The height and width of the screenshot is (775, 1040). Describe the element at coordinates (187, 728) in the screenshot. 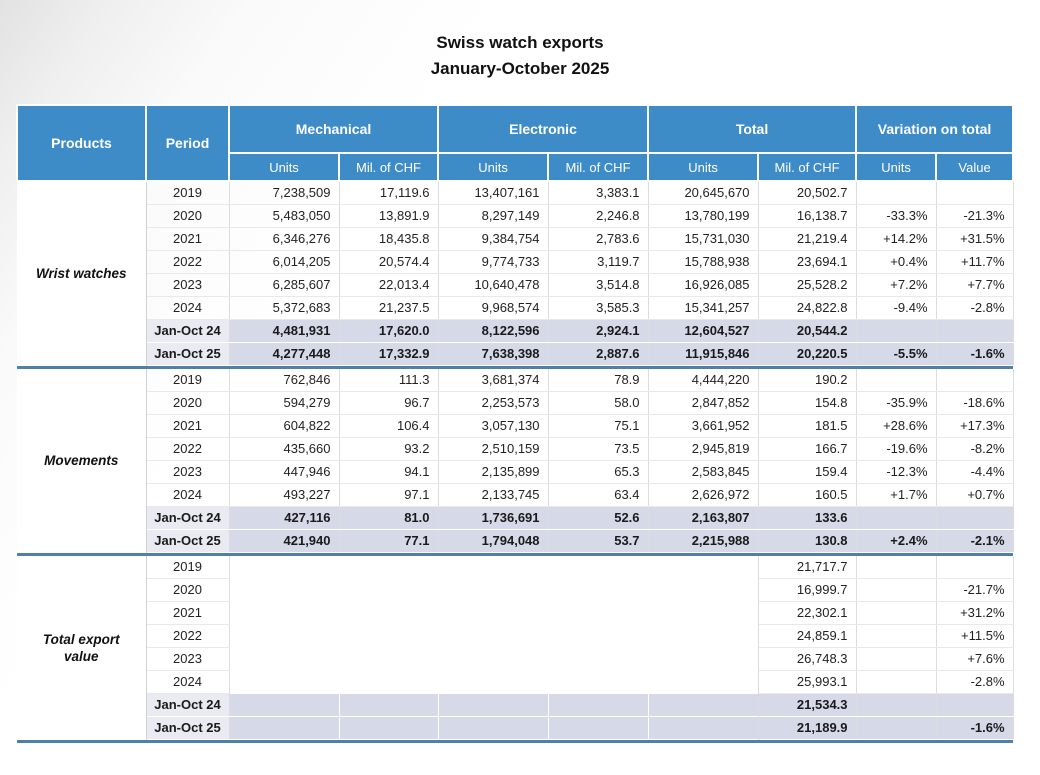

I see `period-cell: Jan-Oct 25` at that location.